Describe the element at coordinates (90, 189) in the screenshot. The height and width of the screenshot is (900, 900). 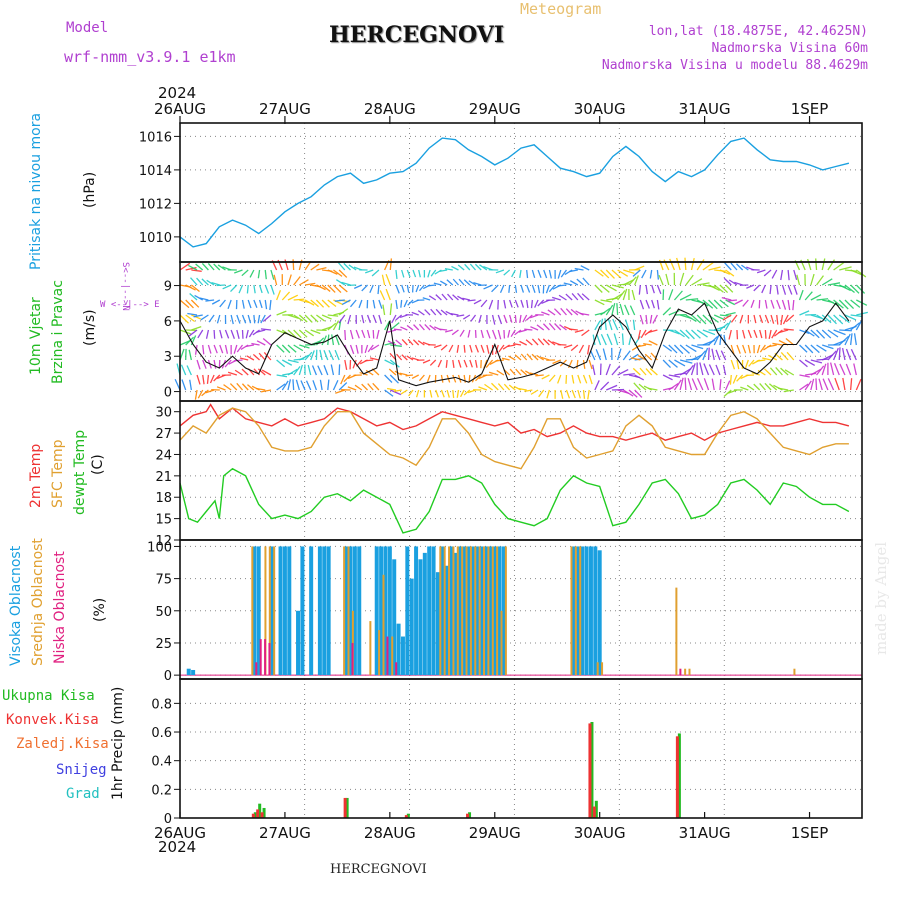
I see `pressure-unit: (hPa)` at that location.